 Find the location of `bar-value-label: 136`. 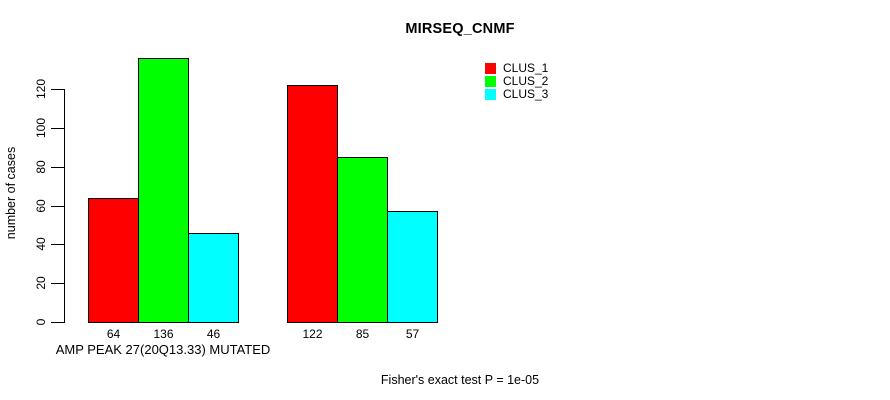

bar-value-label: 136 is located at coordinates (163, 334).